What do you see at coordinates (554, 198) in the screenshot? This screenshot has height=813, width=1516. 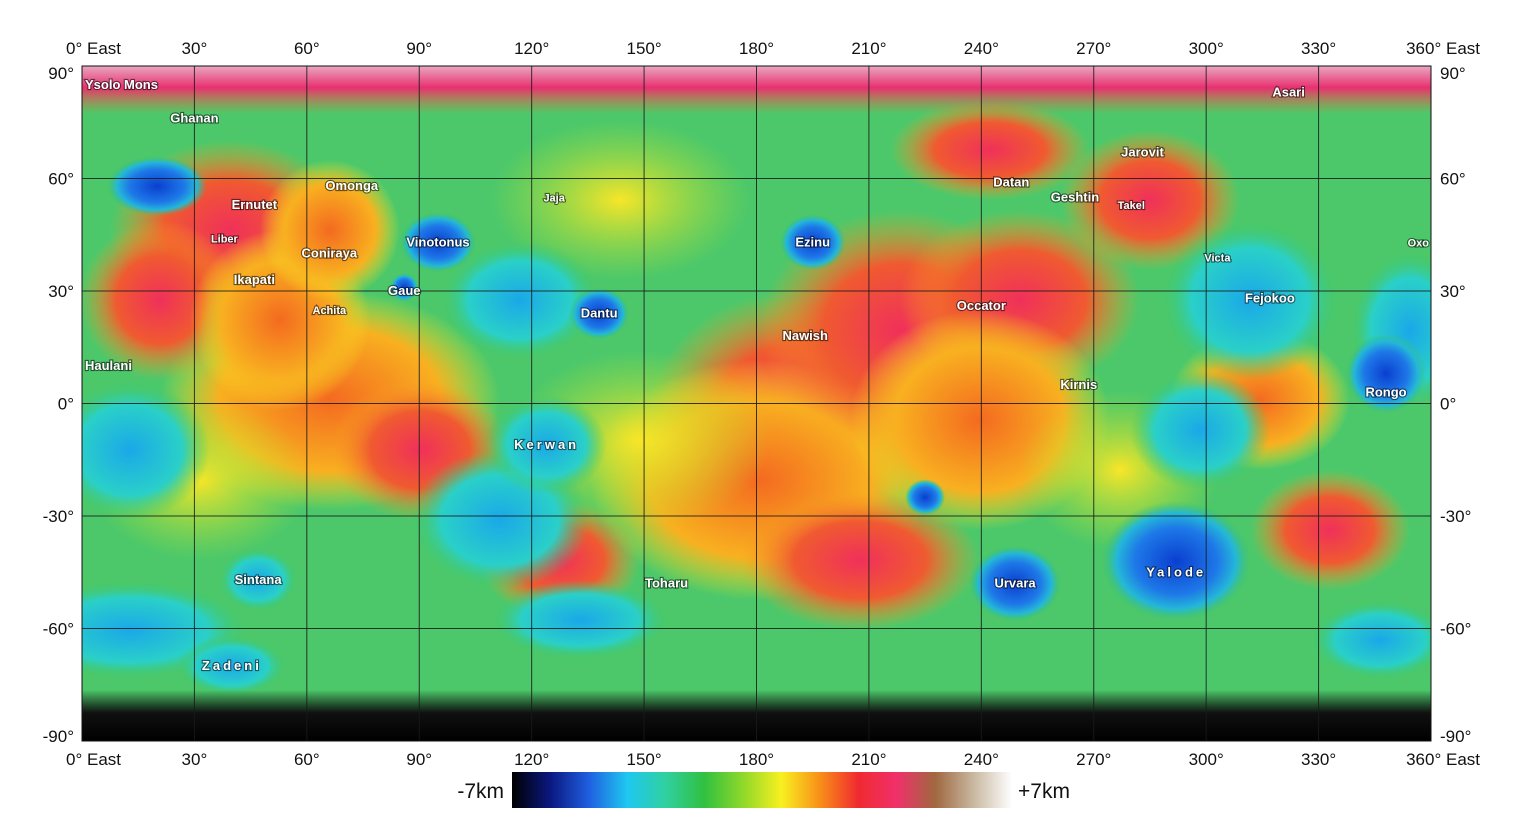 I see `feature-label-jaja: Jaja` at bounding box center [554, 198].